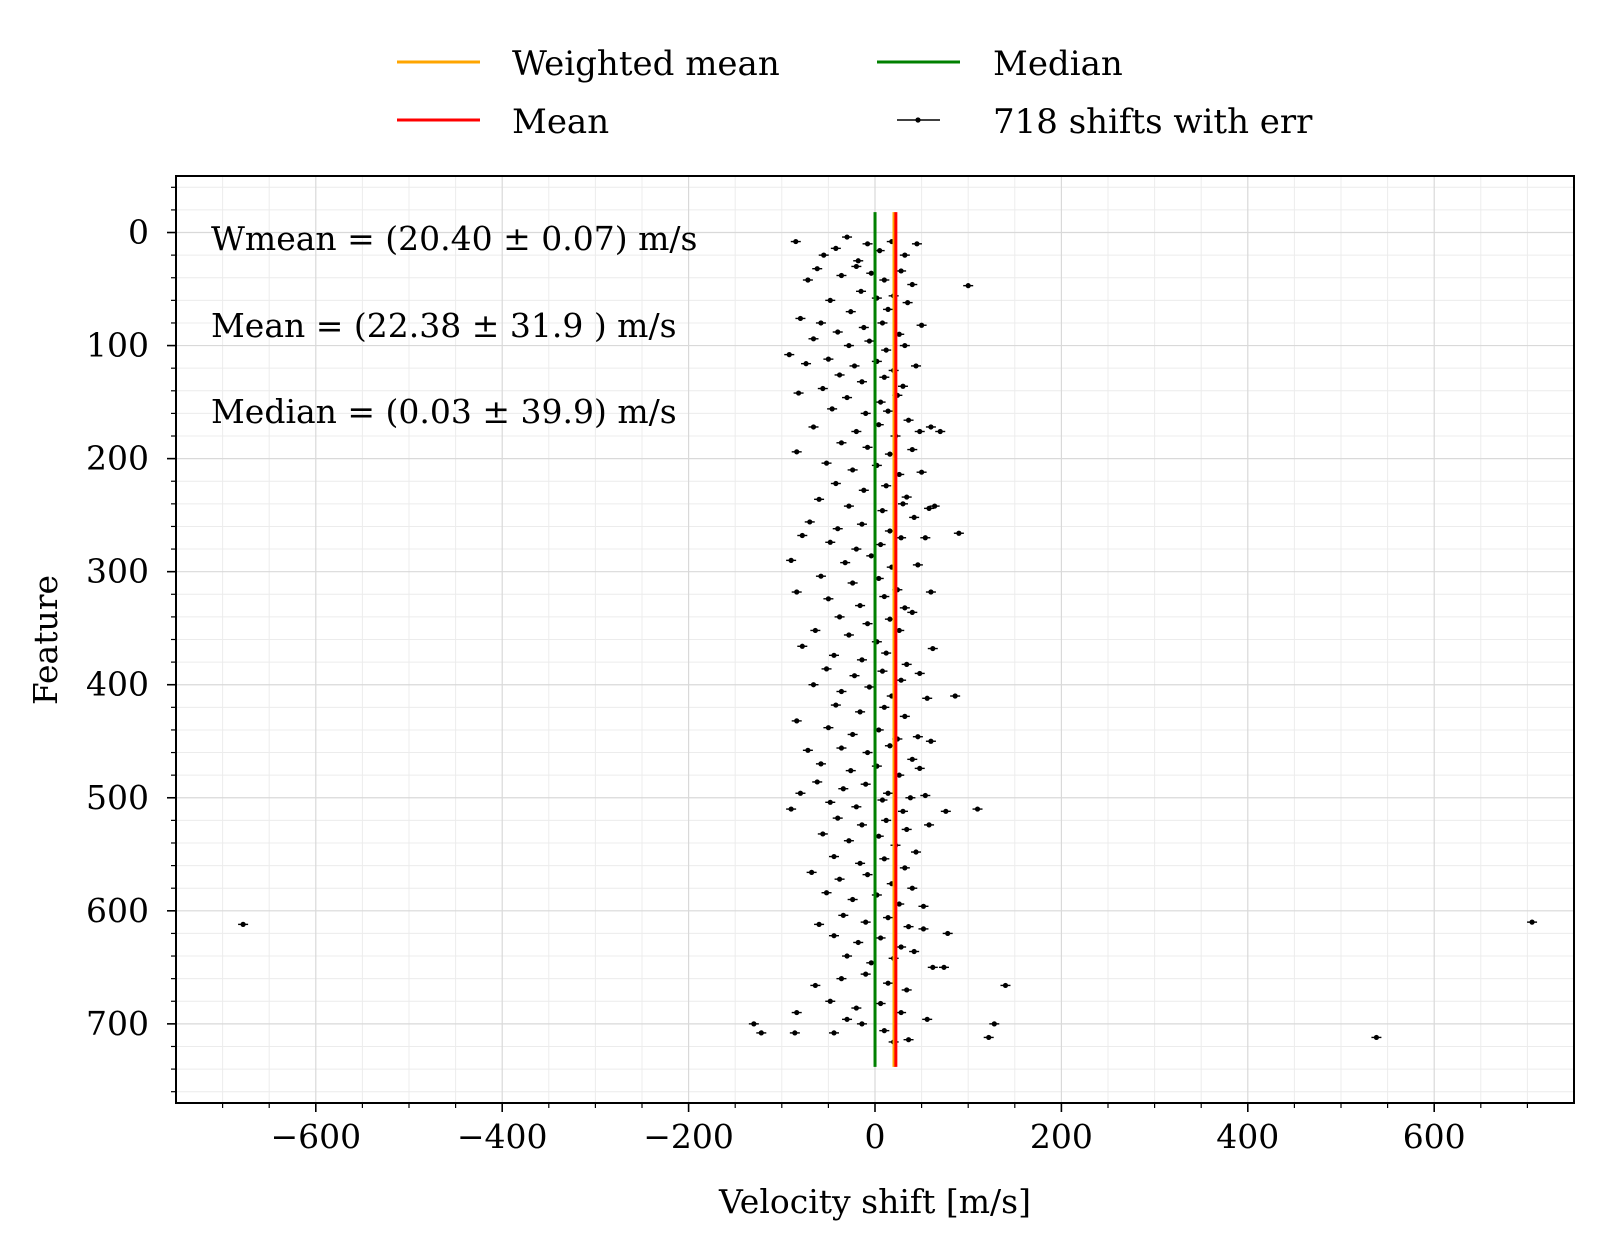  I want to click on legend-label-mean: Mean, so click(560, 122).